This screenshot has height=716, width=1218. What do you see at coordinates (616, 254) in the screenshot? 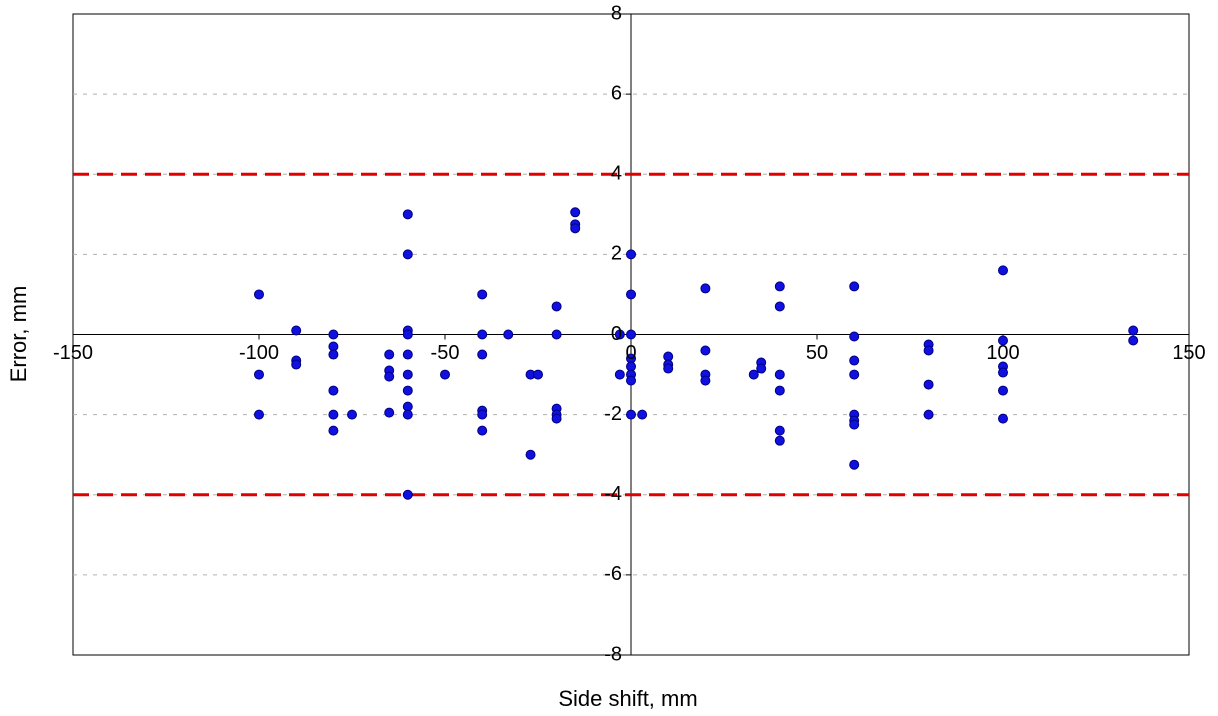
I see `y-tick-label: 2` at bounding box center [616, 254].